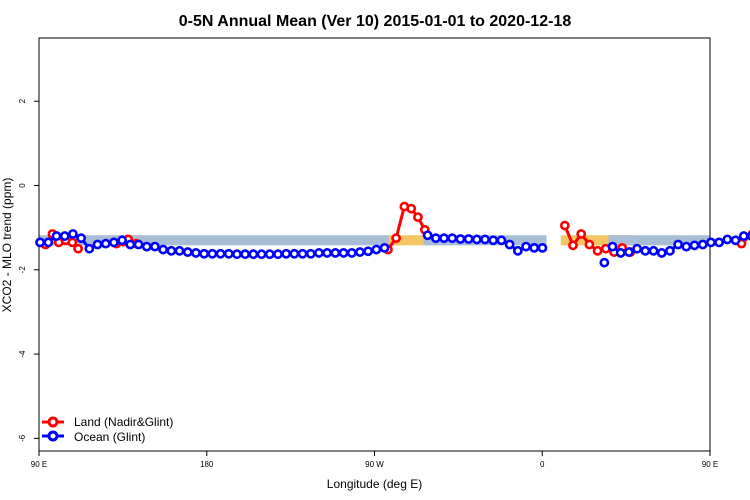  I want to click on x-axis: 90 E 180 90 W 0 90 E, so click(374, 460).